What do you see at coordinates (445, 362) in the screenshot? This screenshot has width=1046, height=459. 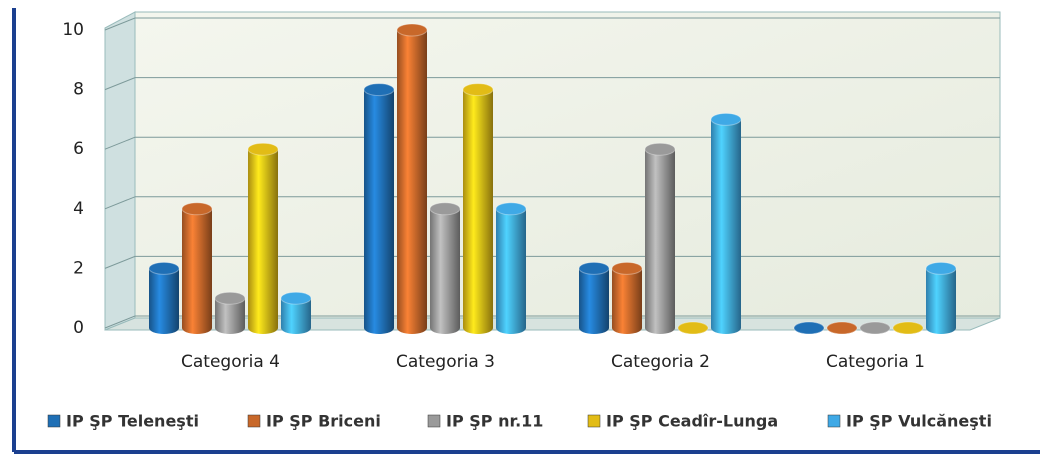 I see `x-tick-label: Categoria 3` at bounding box center [445, 362].